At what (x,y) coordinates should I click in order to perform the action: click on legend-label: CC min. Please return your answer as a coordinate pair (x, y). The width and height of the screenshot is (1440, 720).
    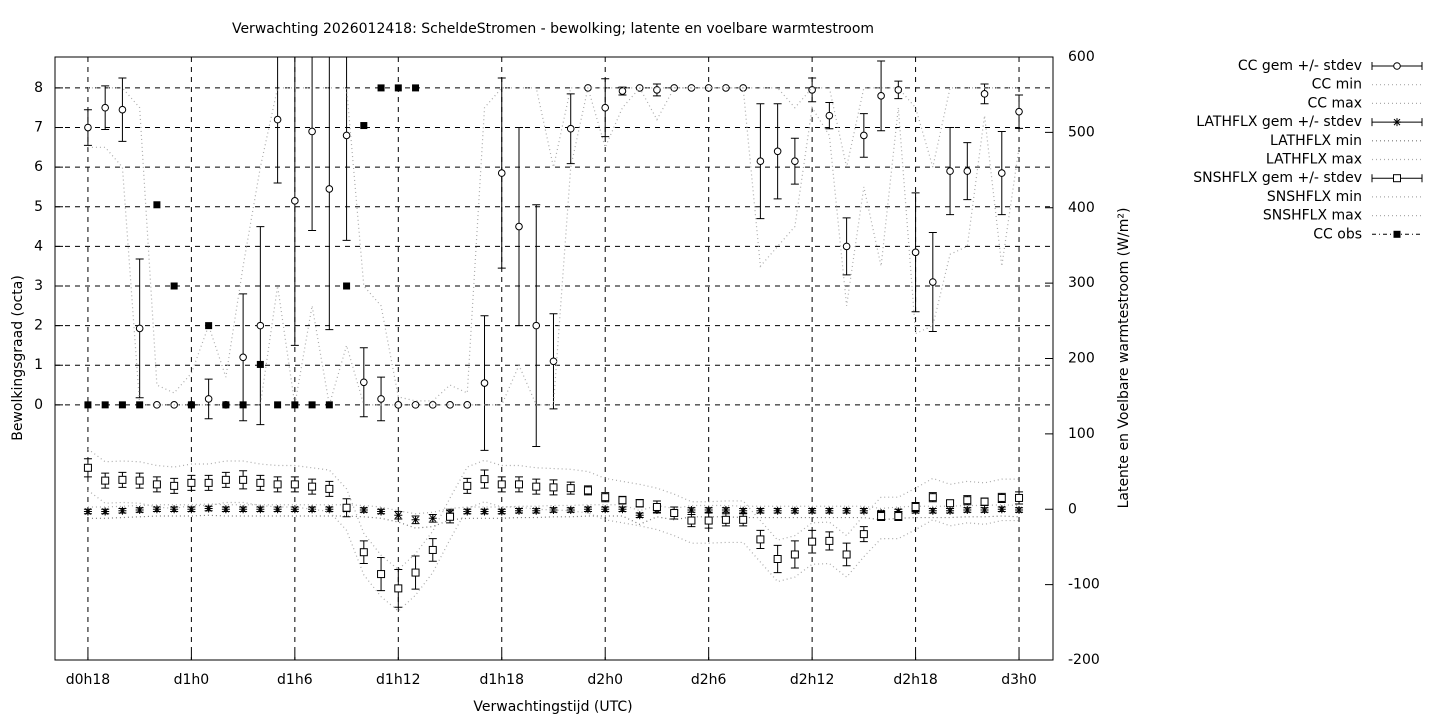
    Looking at the image, I should click on (1337, 85).